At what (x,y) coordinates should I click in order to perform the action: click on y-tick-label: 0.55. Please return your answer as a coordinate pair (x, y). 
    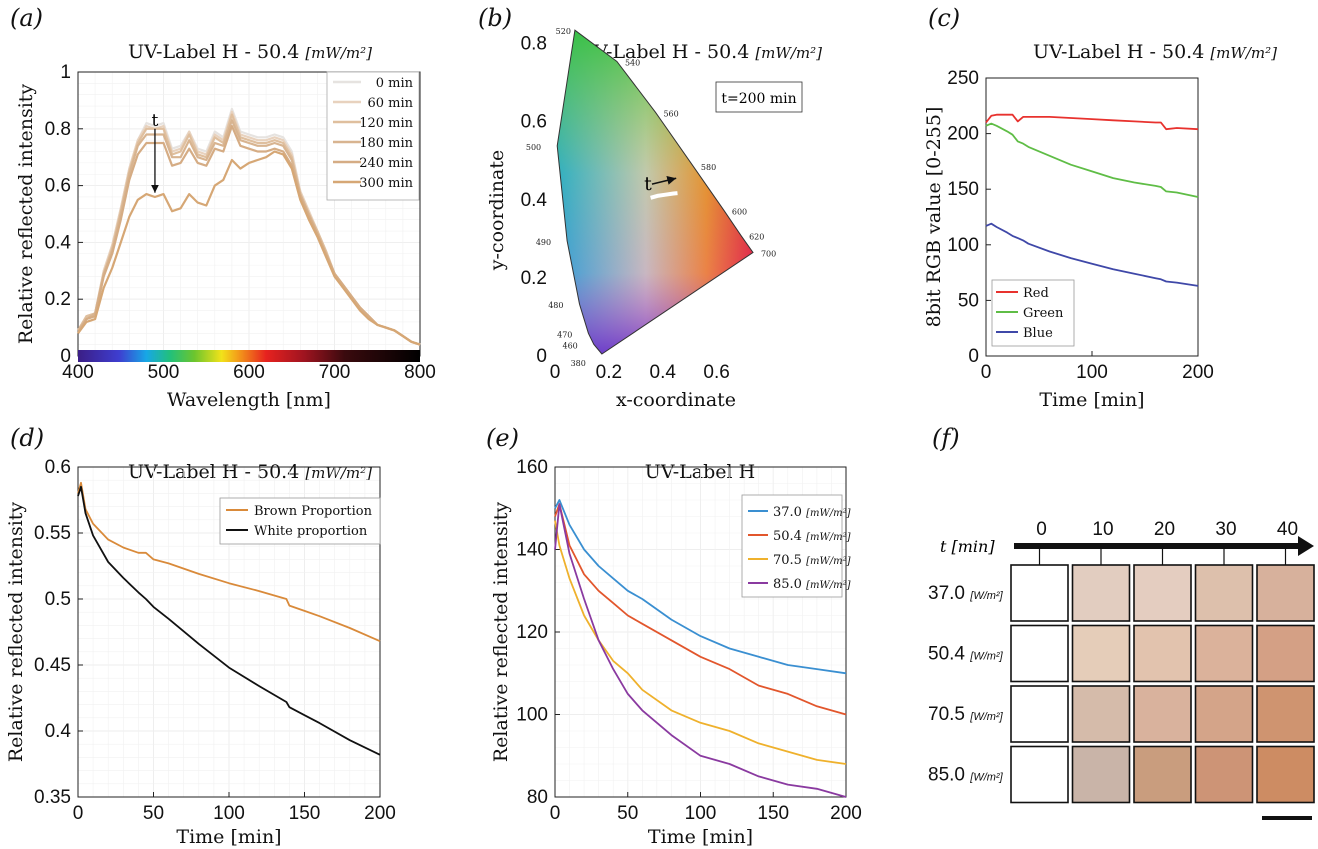
    Looking at the image, I should click on (52, 533).